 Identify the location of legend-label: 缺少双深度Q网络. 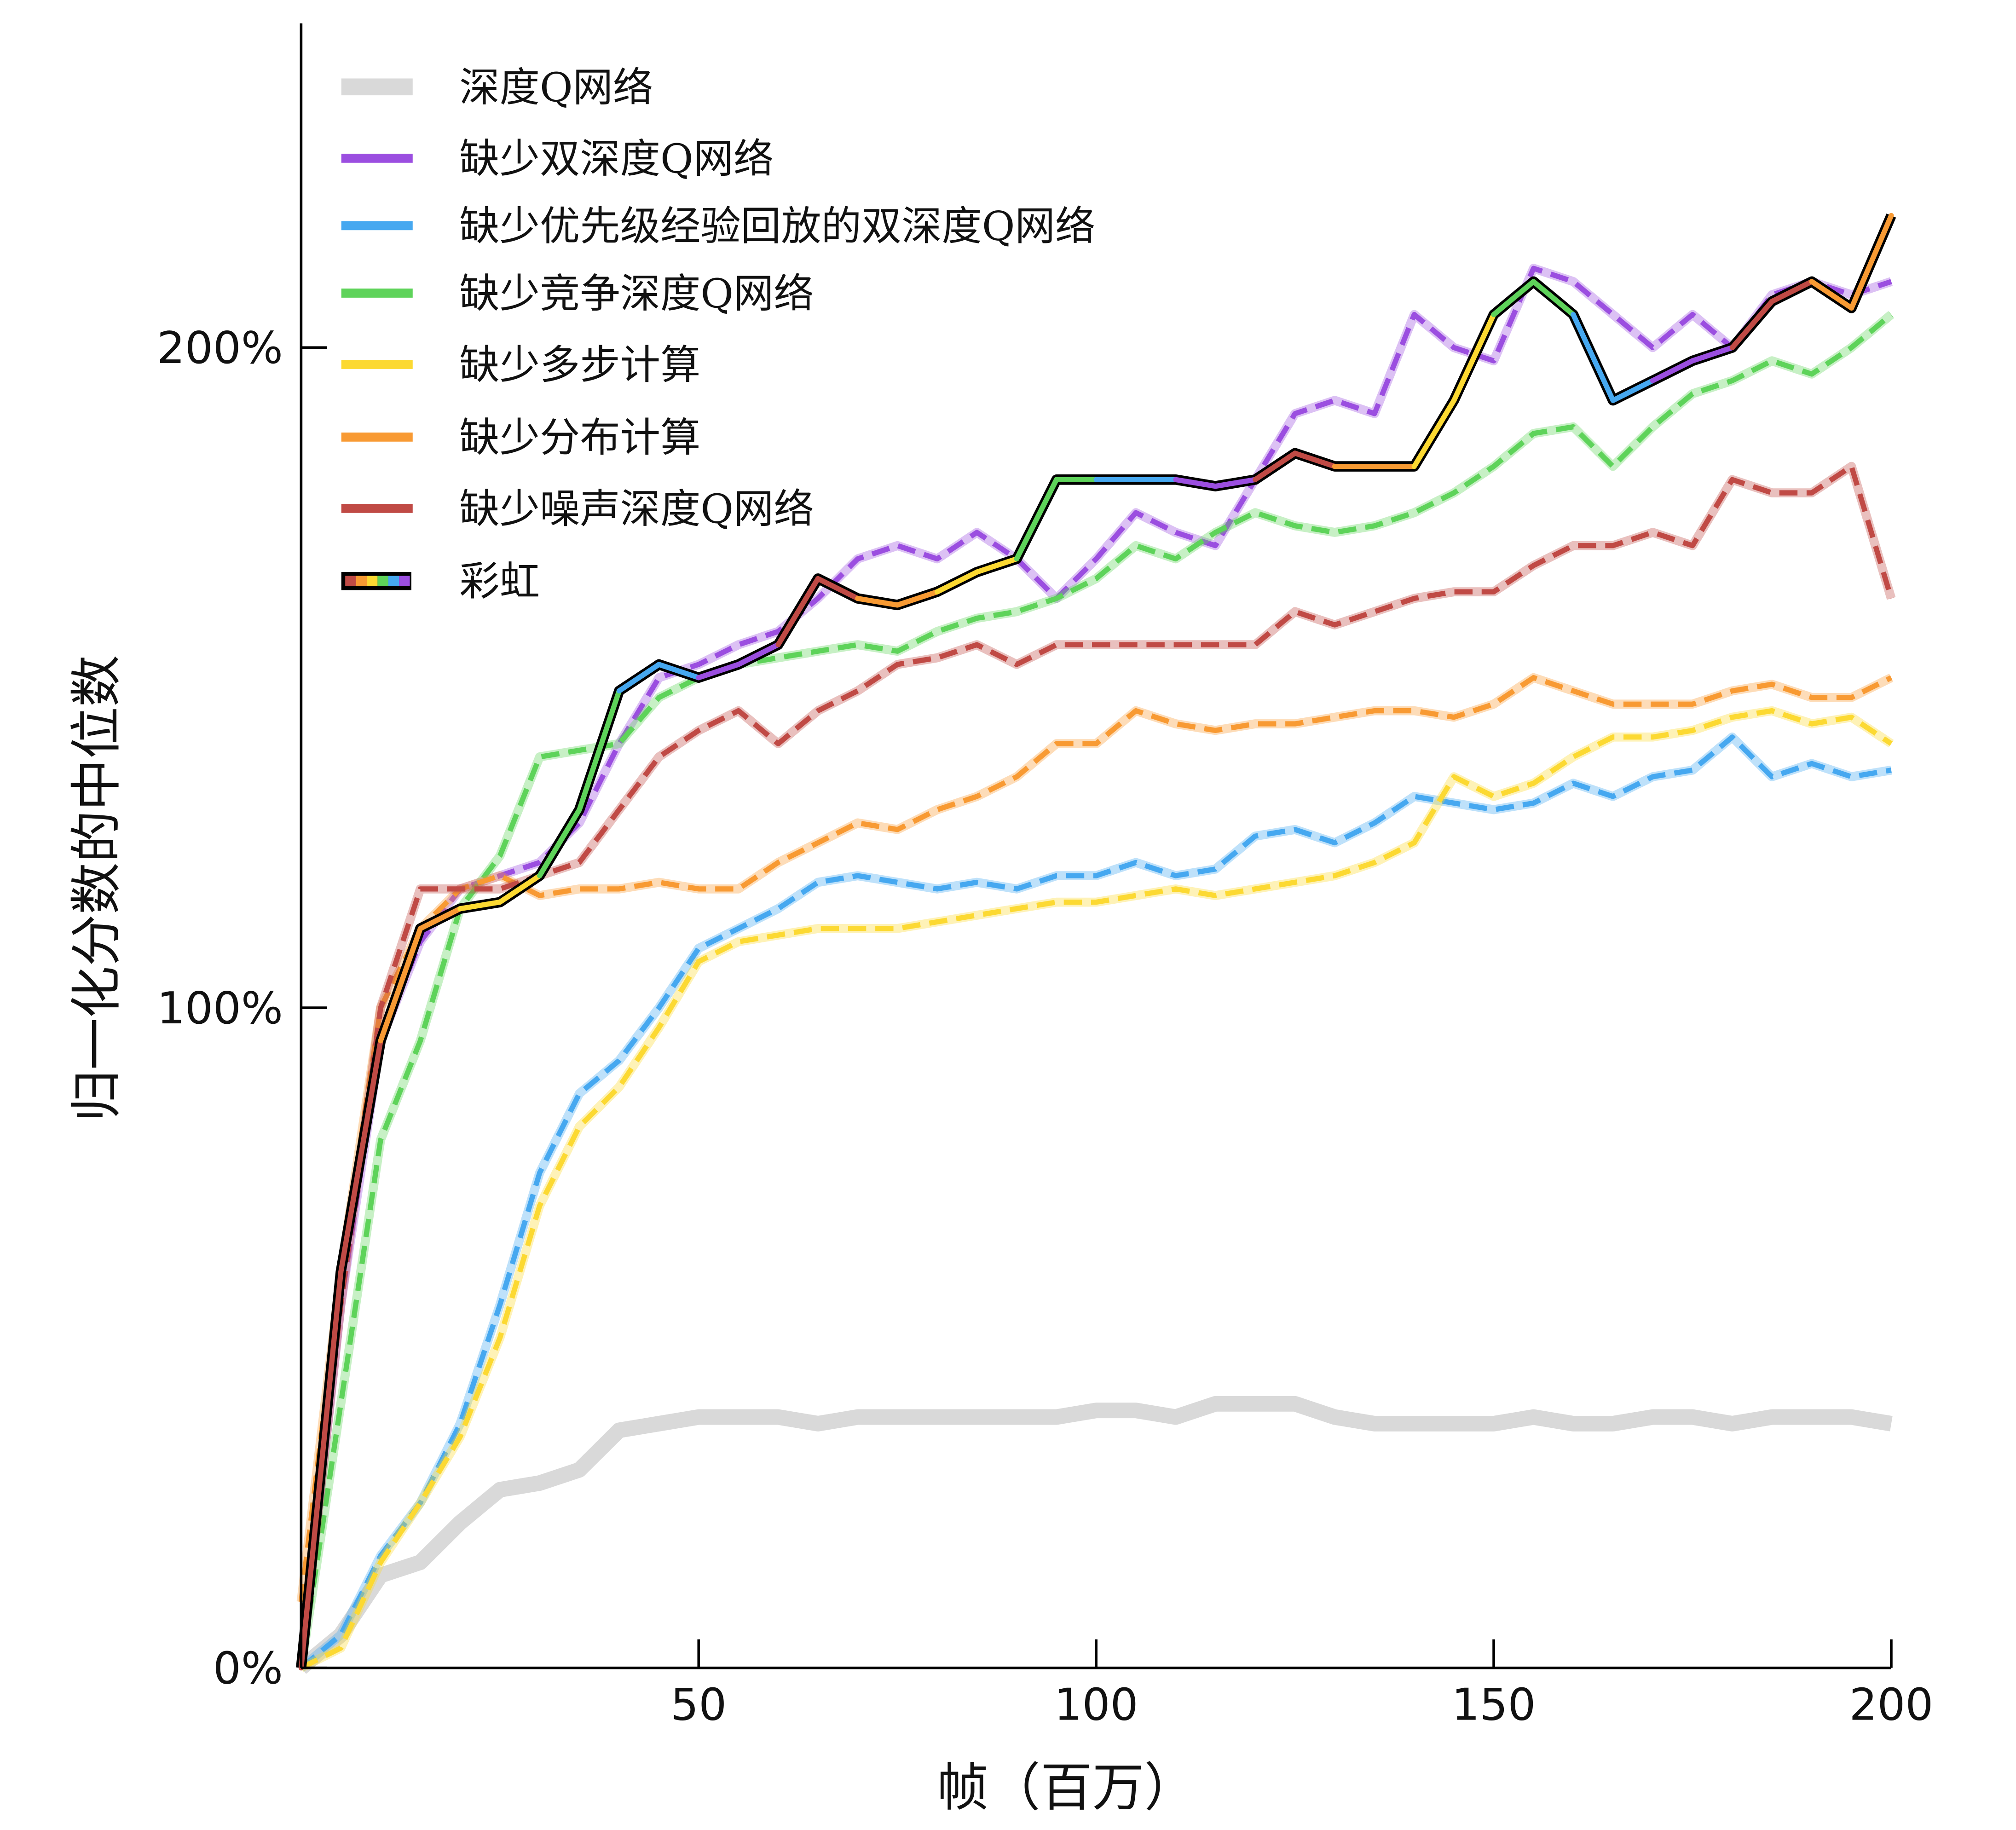
(617, 159).